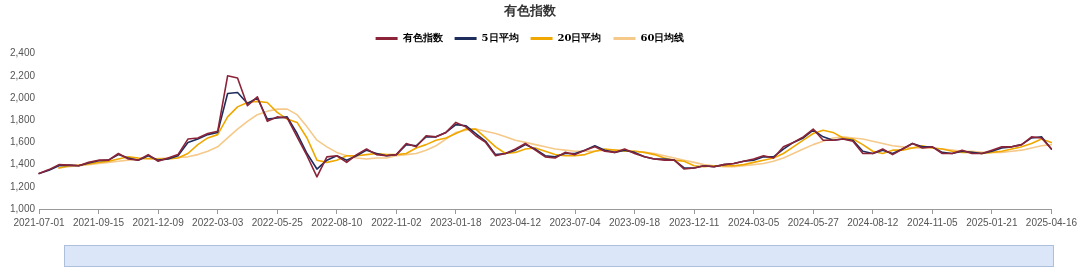  Describe the element at coordinates (99, 222) in the screenshot. I see `x-tick-label: 2021-09-15` at that location.